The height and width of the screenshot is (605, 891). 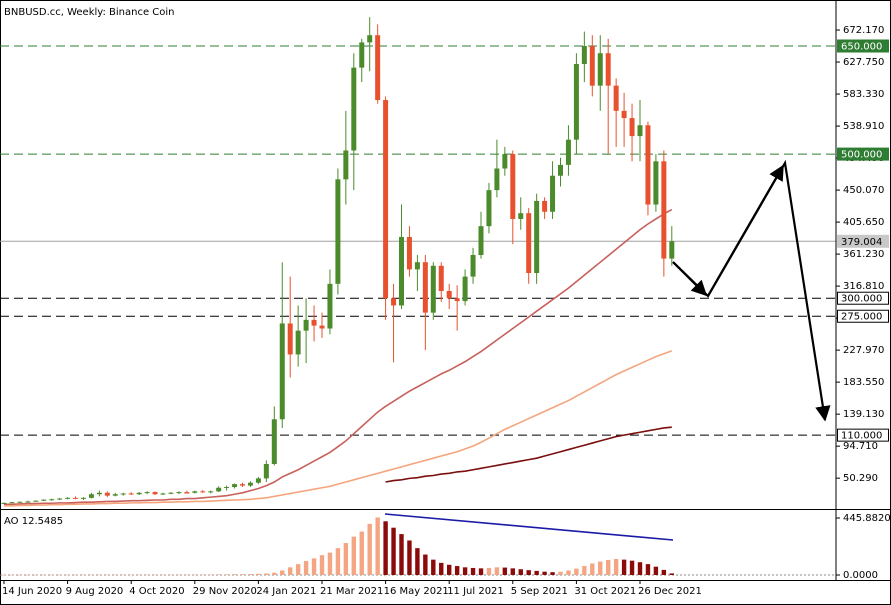 What do you see at coordinates (351, 591) in the screenshot?
I see `x-tick-label: 21 Mar 2021` at bounding box center [351, 591].